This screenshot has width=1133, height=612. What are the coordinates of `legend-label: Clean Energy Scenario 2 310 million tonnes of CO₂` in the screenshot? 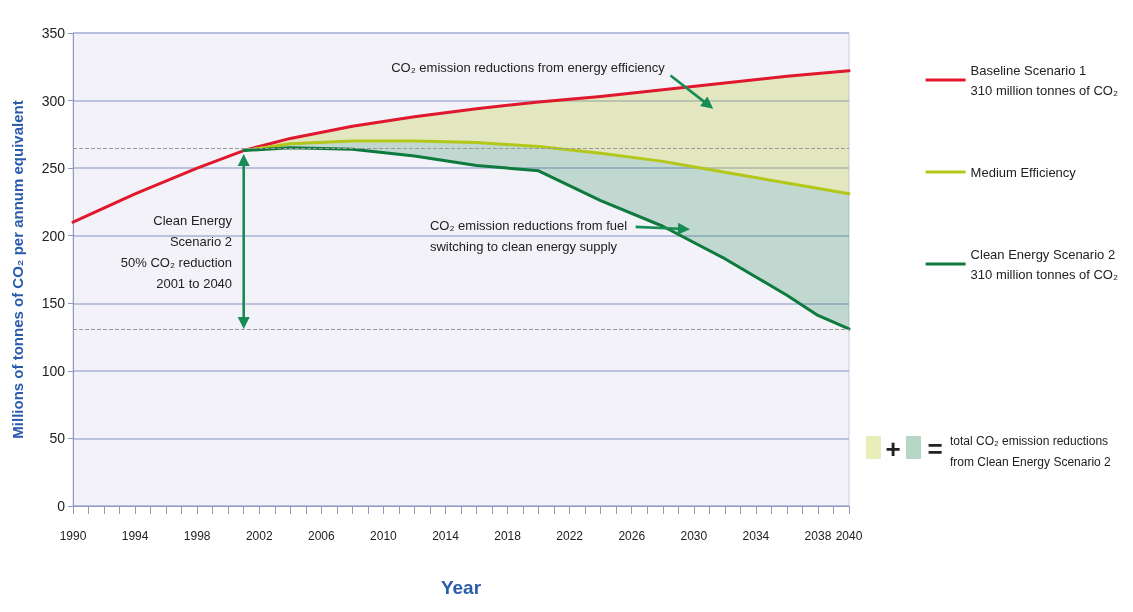 It's located at (1044, 264).